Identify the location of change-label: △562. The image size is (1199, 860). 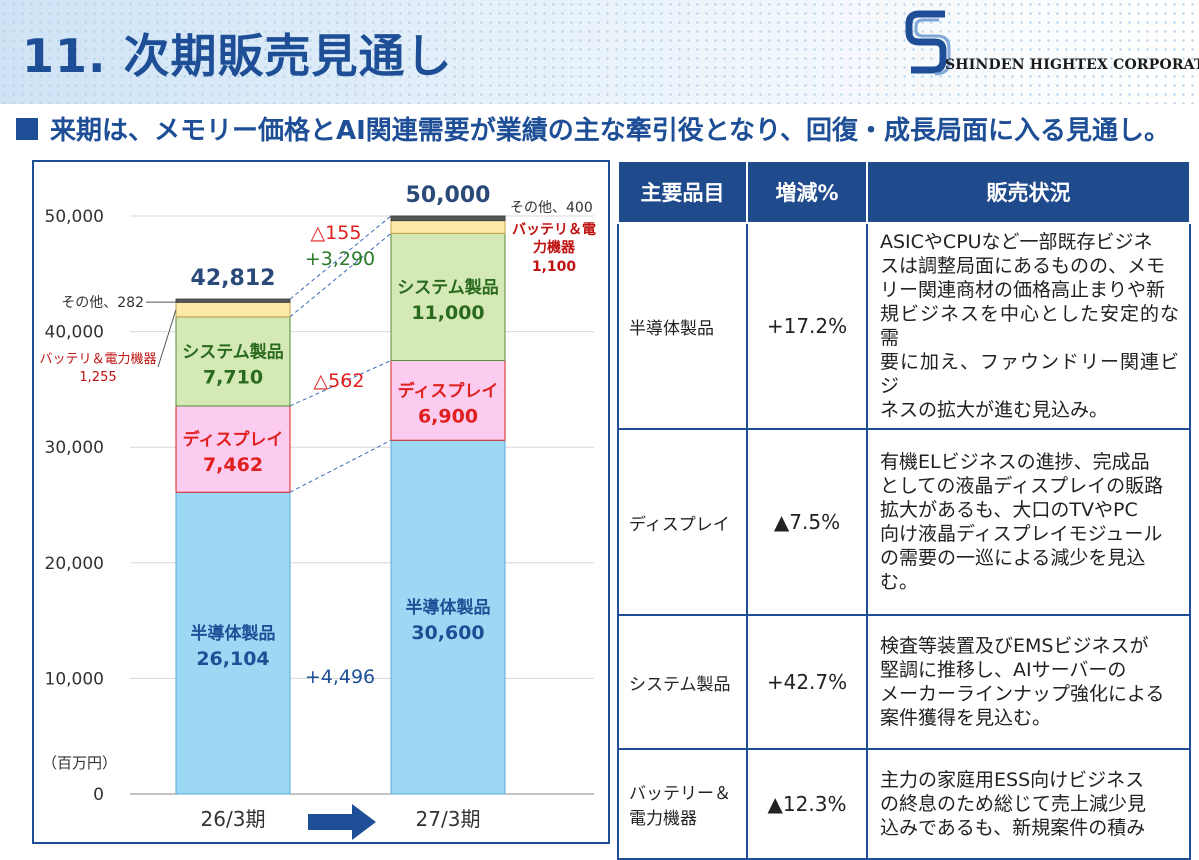
(339, 381).